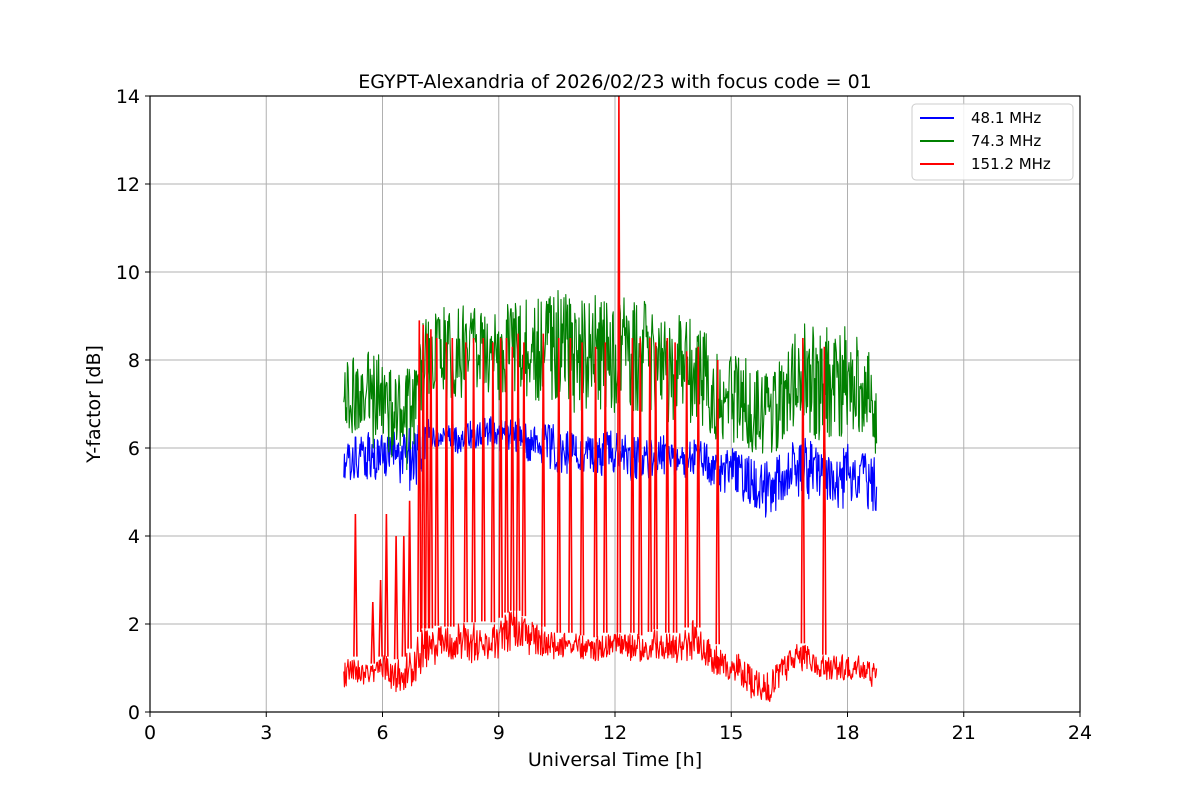 This screenshot has height=800, width=1200. Describe the element at coordinates (134, 361) in the screenshot. I see `y-tick-label: 8` at that location.